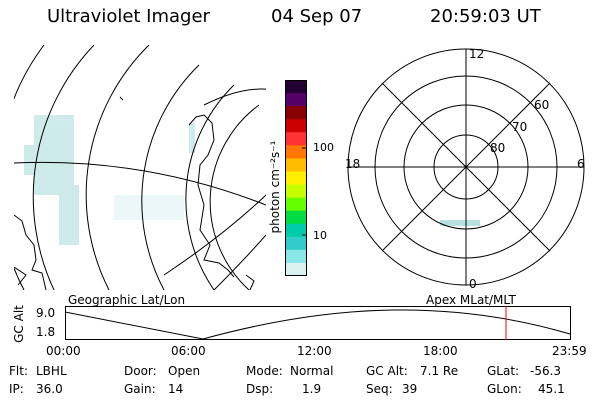  What do you see at coordinates (581, 164) in the screenshot?
I see `mlt-label-6: 6` at bounding box center [581, 164].